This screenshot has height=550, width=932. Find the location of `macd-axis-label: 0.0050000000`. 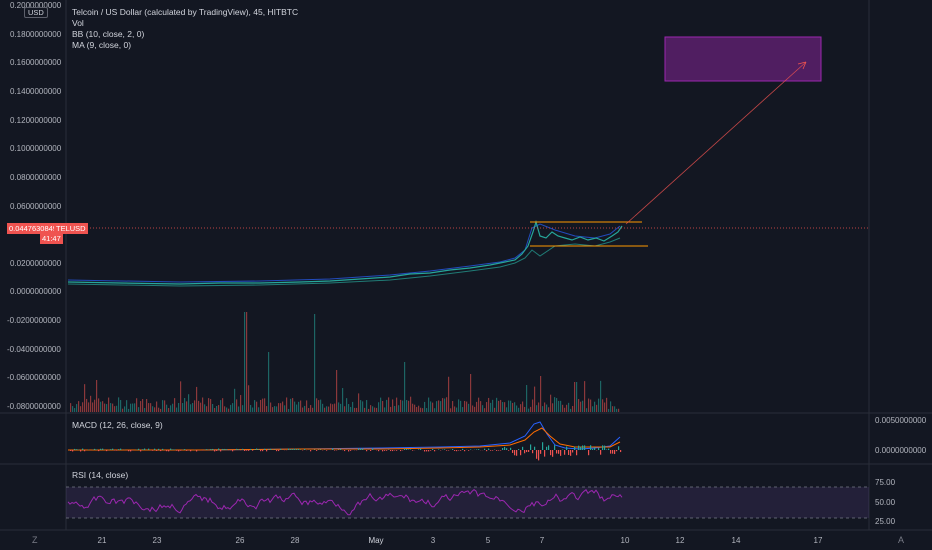

macd-axis-label: 0.0050000000 is located at coordinates (901, 420).